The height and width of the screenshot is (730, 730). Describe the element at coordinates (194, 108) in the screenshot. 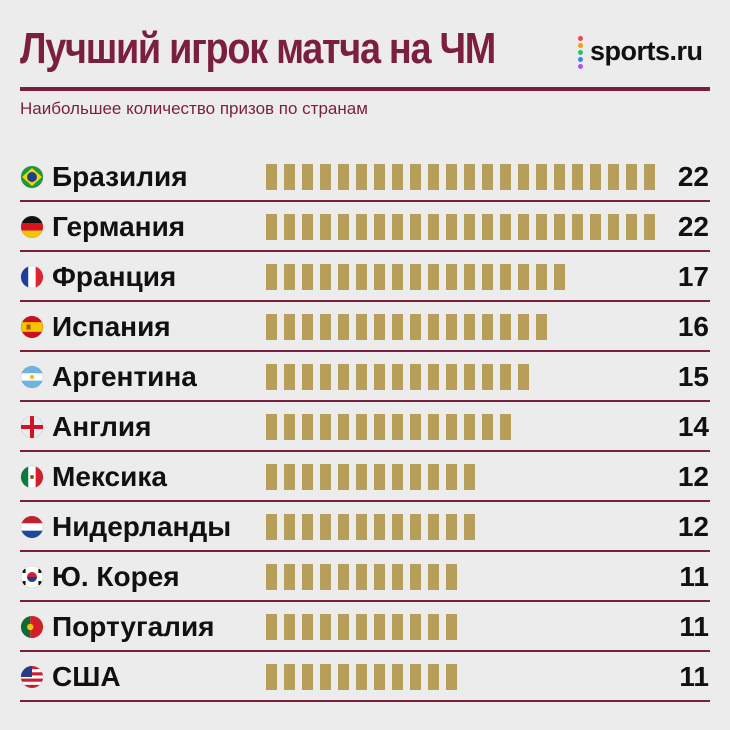

I see `subtitle: Наибольшее количество призов по странам` at that location.